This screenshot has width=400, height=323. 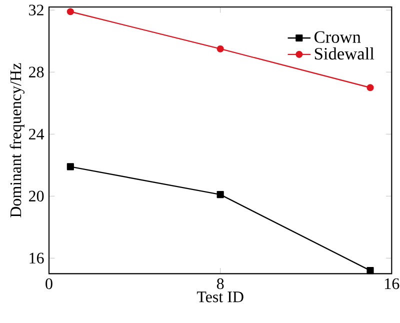 What do you see at coordinates (36, 196) in the screenshot?
I see `y-tick-label: 20` at bounding box center [36, 196].